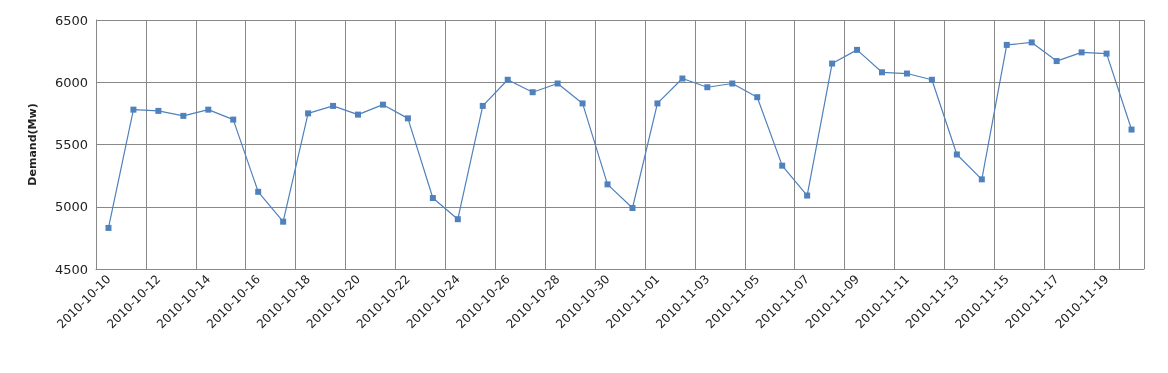  Describe the element at coordinates (71, 82) in the screenshot. I see `y-tick-label: 6000` at that location.